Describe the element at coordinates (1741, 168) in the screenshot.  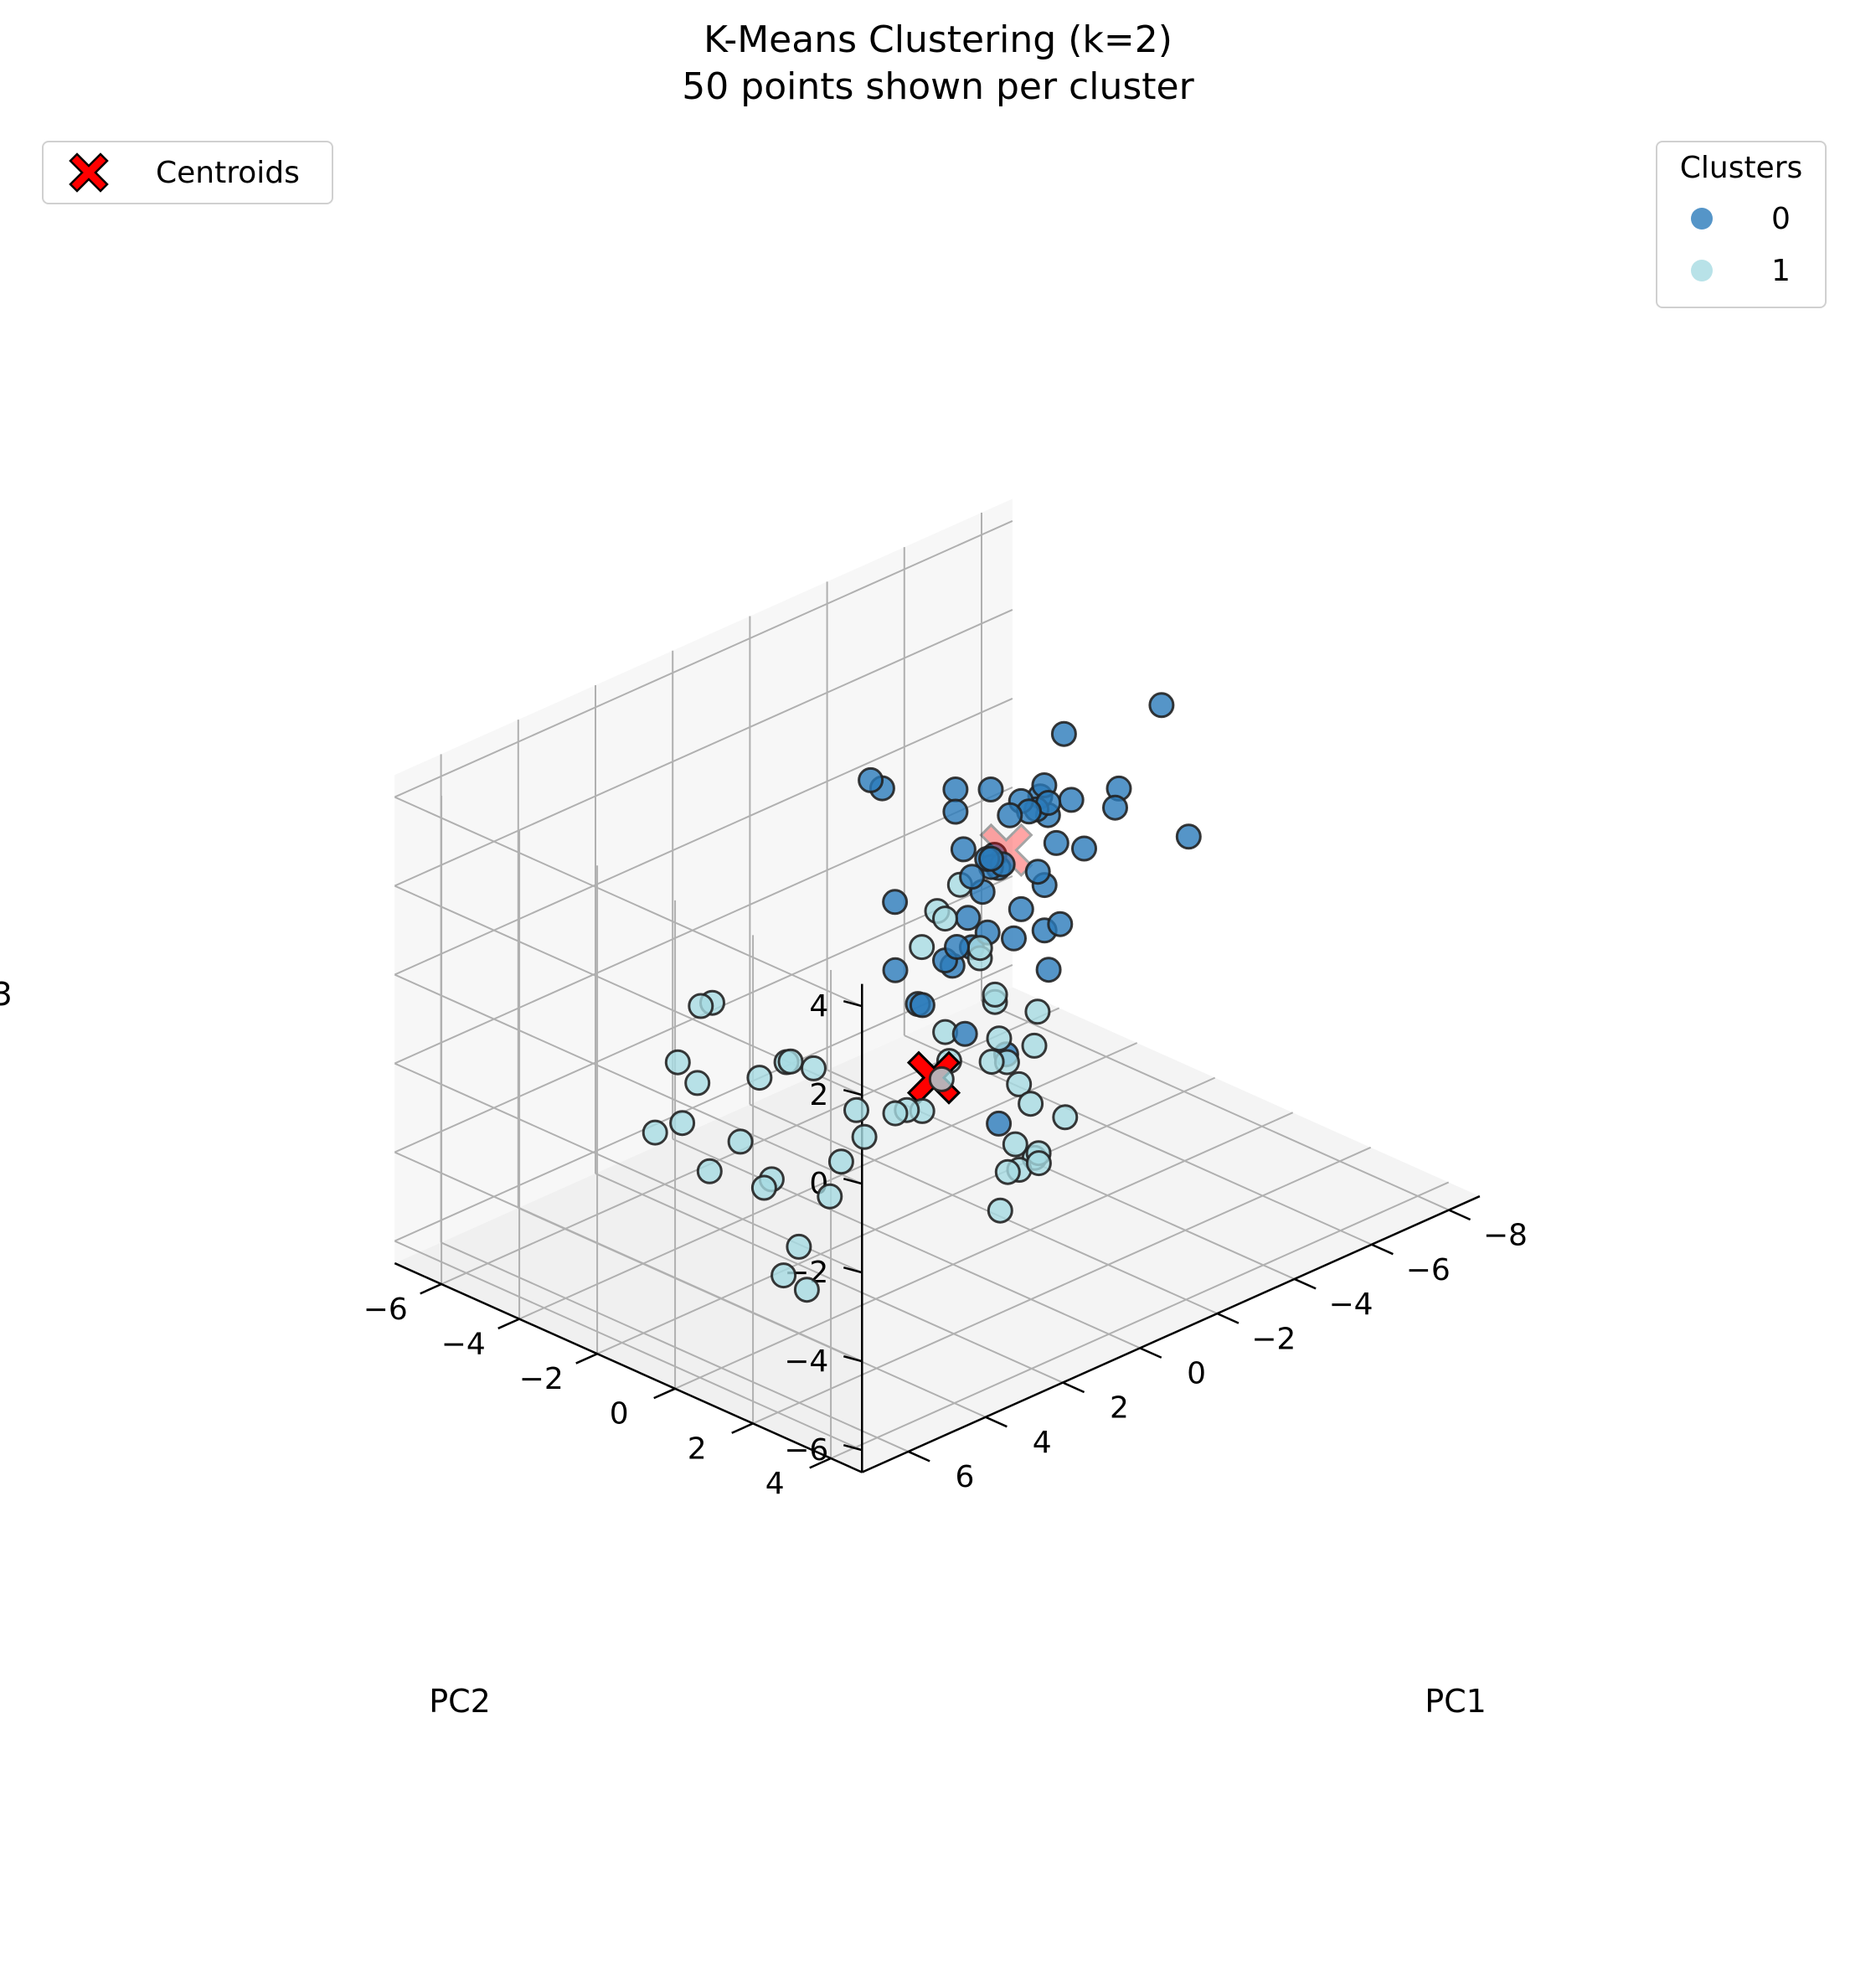
I see `clusters-legend-title: Clusters` at that location.